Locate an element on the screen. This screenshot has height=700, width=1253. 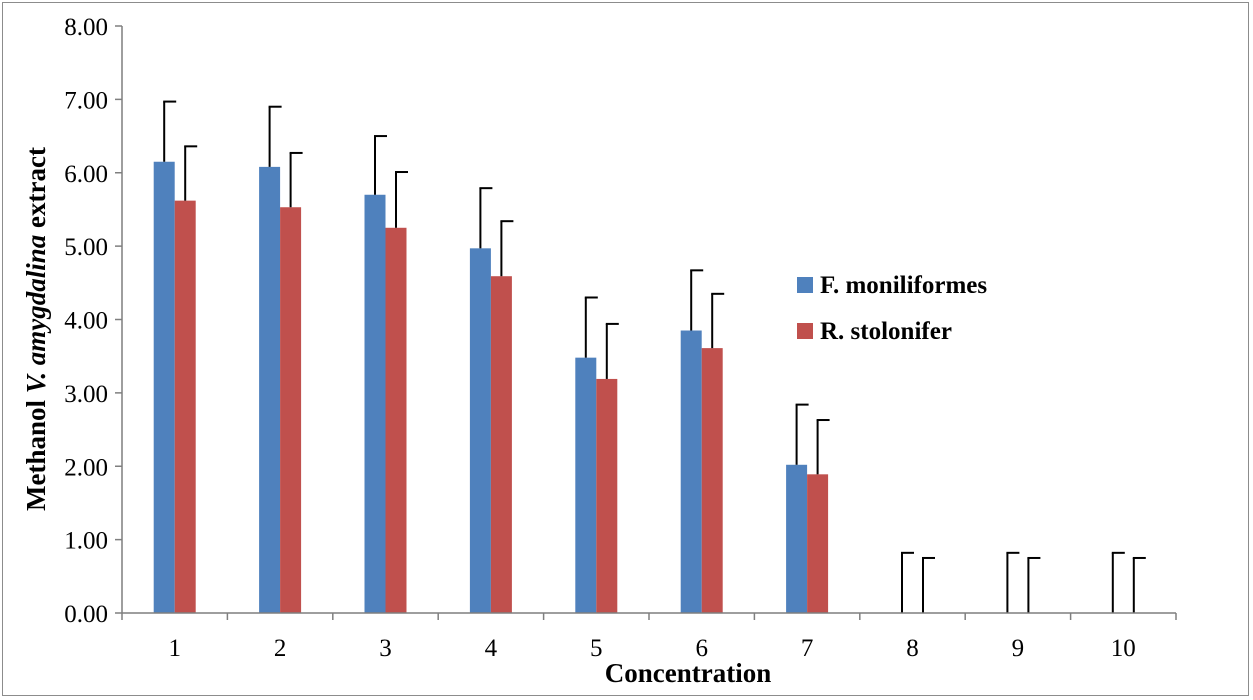
x-tick-label: 7 is located at coordinates (807, 648).